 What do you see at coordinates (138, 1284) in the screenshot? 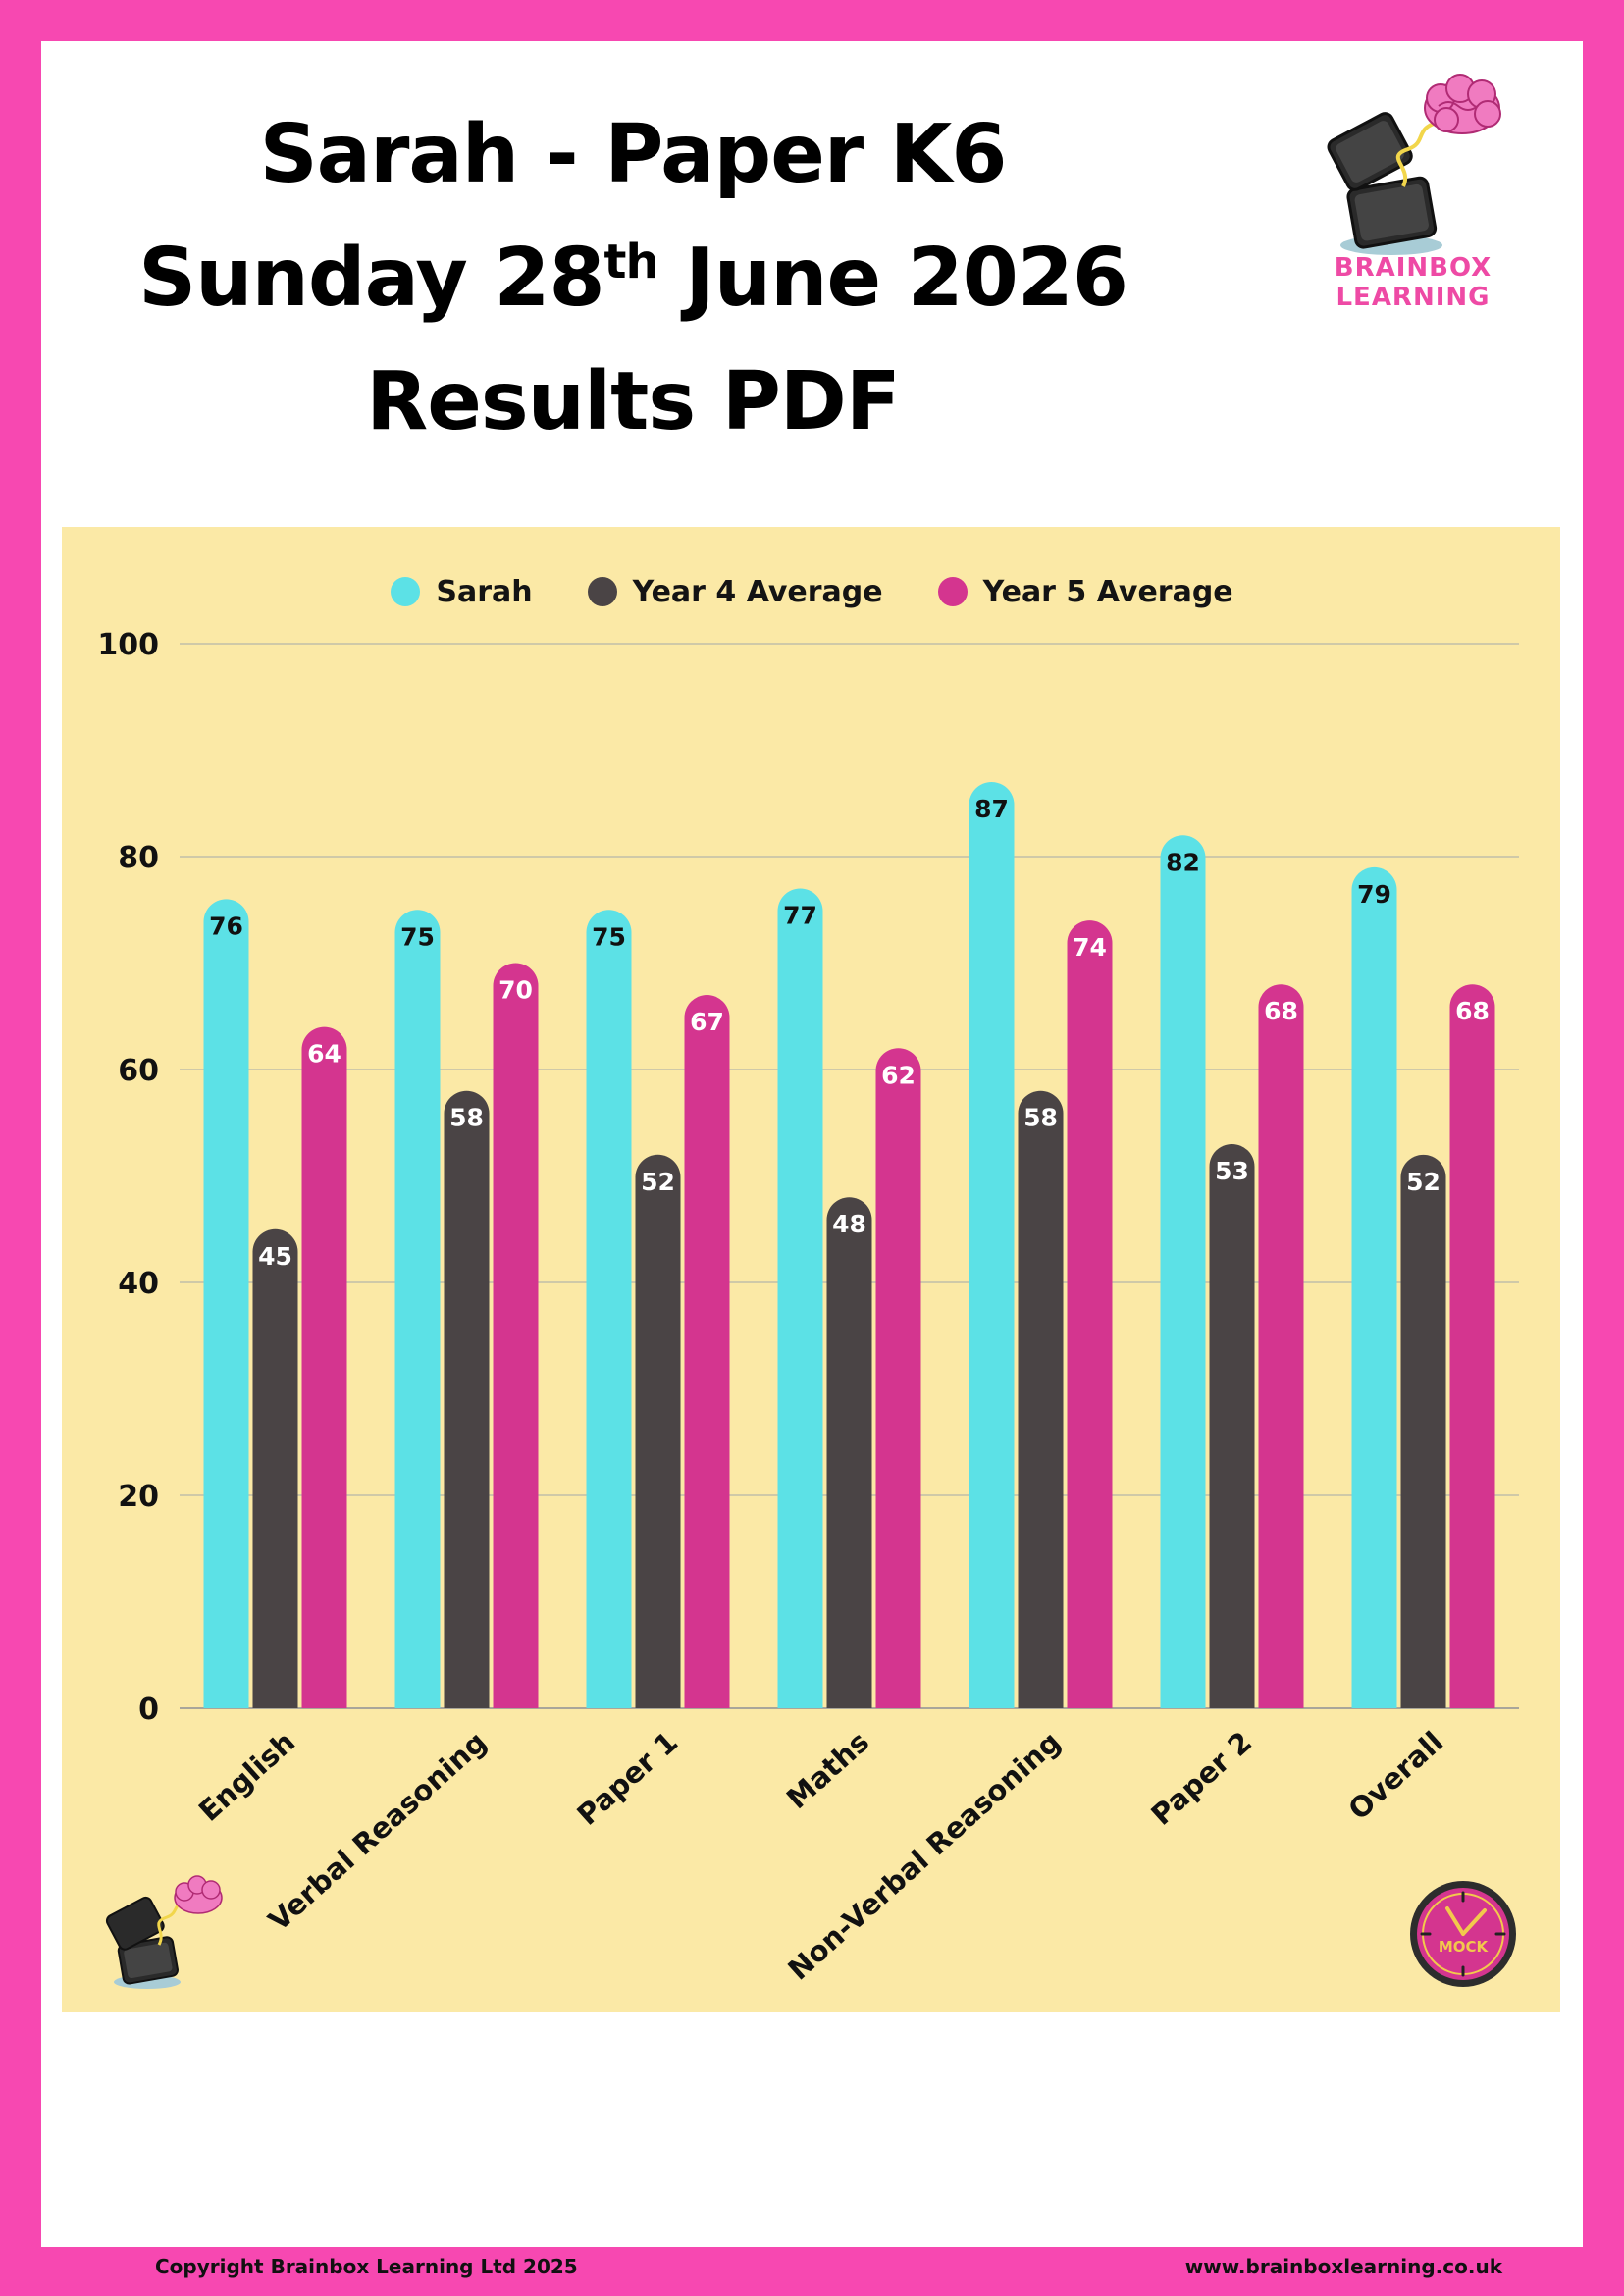
I see `y-tick-label: 40` at bounding box center [138, 1284].